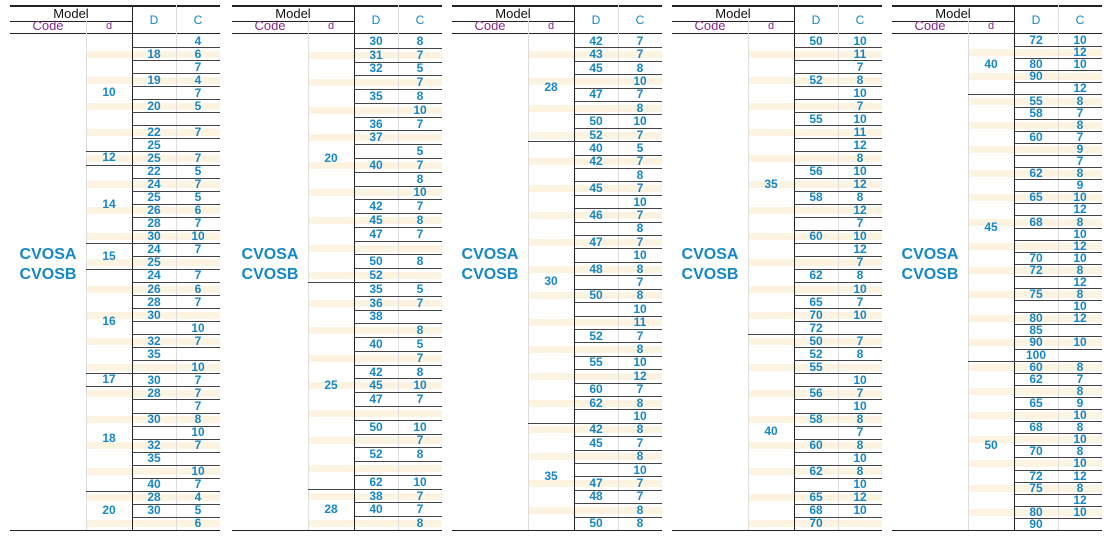  What do you see at coordinates (596, 483) in the screenshot?
I see `outer-D-value: 47` at bounding box center [596, 483].